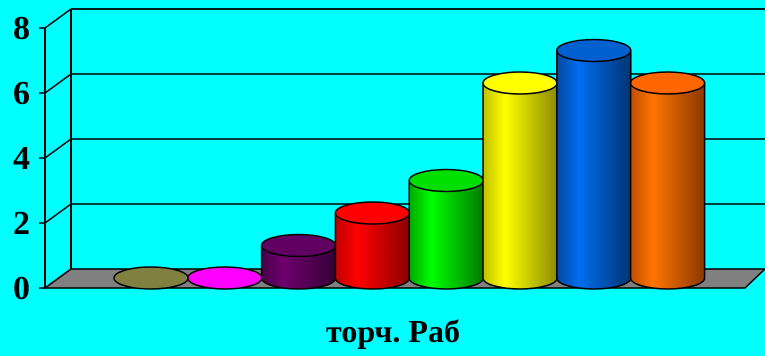  I want to click on y-tick-label: 8, so click(21, 28).